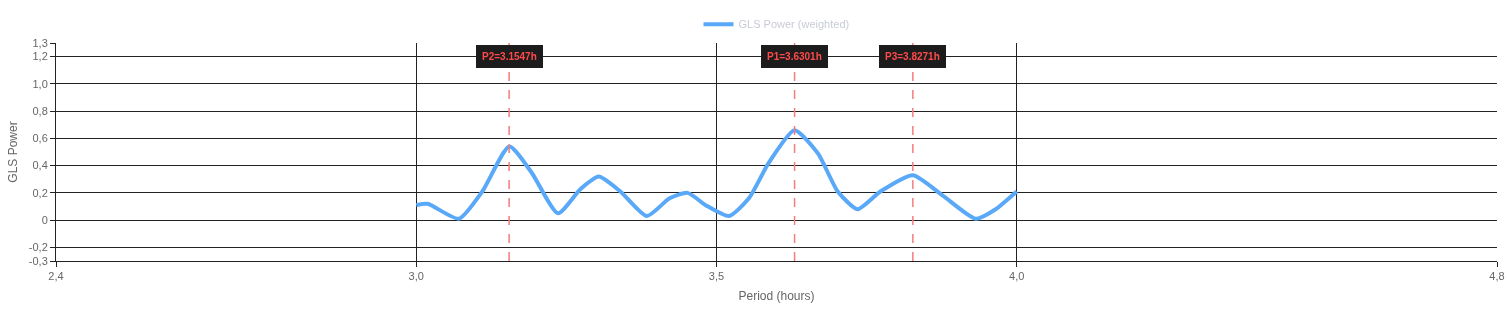 Image resolution: width=1507 pixels, height=314 pixels. Describe the element at coordinates (1497, 276) in the screenshot. I see `x-tick-label: 4,8` at that location.